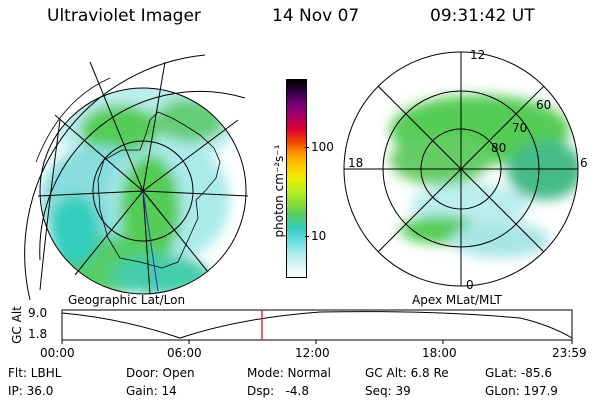 The width and height of the screenshot is (600, 400). Describe the element at coordinates (584, 163) in the screenshot. I see `mlt-label-6: 6` at that location.